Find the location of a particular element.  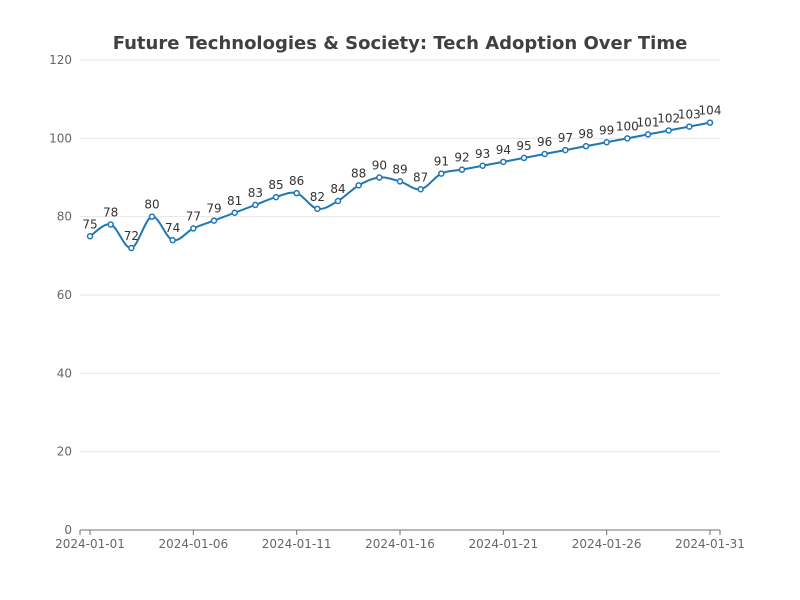

y-tick-label: 80 is located at coordinates (64, 217).